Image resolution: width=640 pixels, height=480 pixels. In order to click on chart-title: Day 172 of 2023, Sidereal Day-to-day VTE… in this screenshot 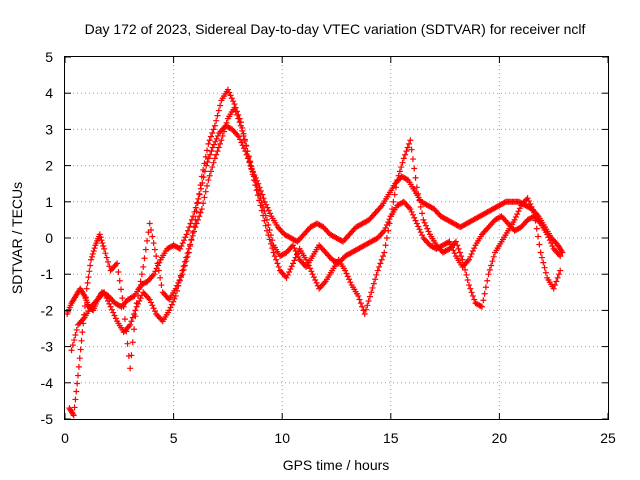, I will do `click(335, 29)`.